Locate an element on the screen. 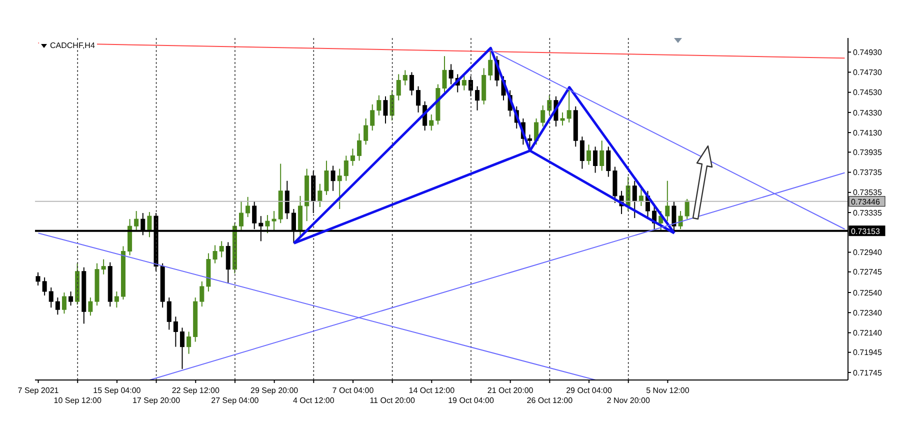  x-tick-label: 7 Oct 04:00 is located at coordinates (353, 390).